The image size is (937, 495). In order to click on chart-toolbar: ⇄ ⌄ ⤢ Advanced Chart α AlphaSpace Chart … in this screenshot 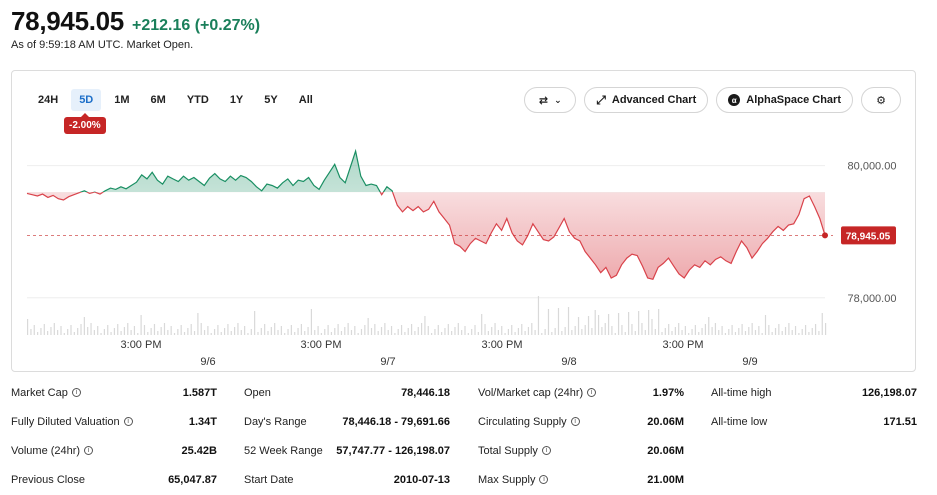, I will do `click(708, 100)`.